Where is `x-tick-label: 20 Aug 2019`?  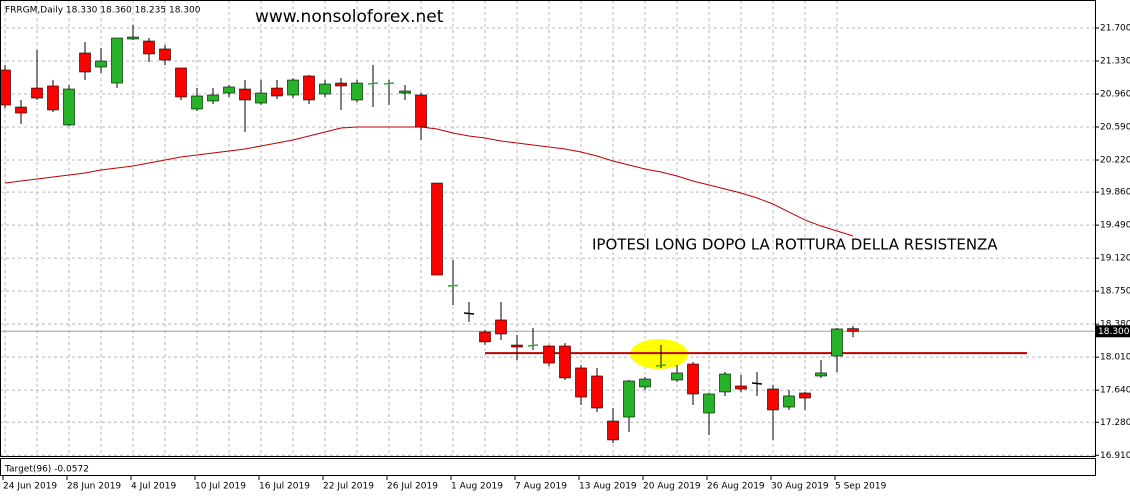 x-tick-label: 20 Aug 2019 is located at coordinates (672, 487).